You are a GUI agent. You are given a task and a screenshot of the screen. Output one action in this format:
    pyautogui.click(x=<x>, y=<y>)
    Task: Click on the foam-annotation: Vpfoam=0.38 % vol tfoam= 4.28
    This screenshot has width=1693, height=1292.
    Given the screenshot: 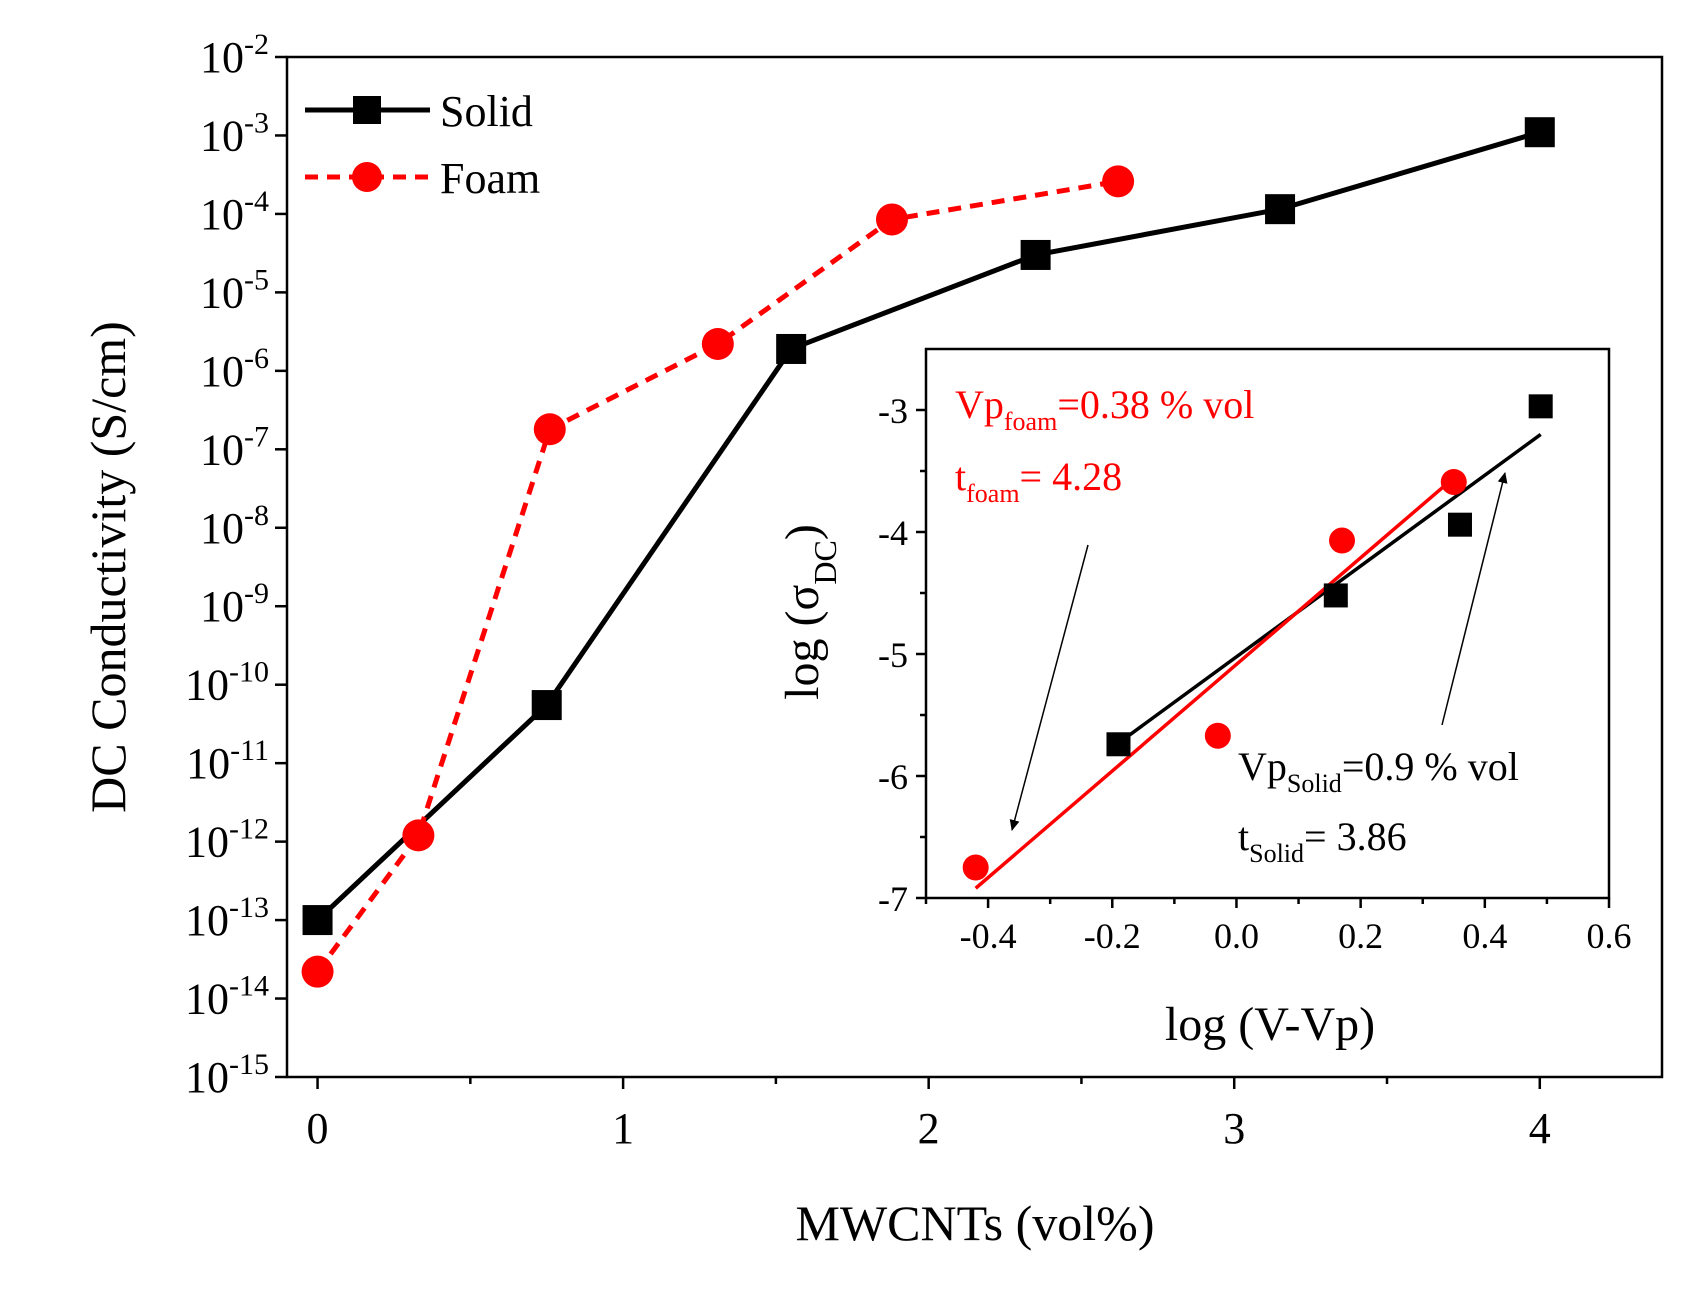 What is the action you would take?
    pyautogui.click(x=1104, y=606)
    